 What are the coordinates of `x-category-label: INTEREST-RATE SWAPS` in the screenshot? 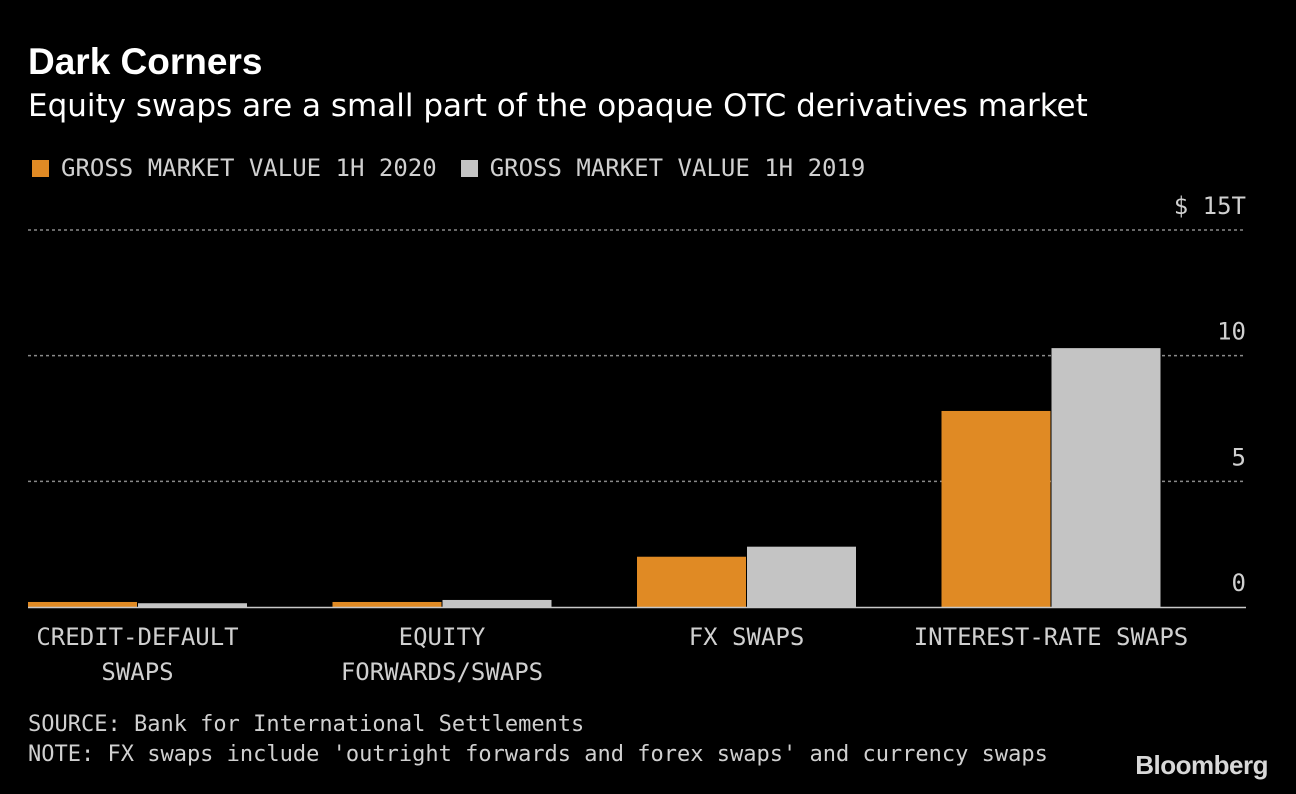 It's located at (1051, 637).